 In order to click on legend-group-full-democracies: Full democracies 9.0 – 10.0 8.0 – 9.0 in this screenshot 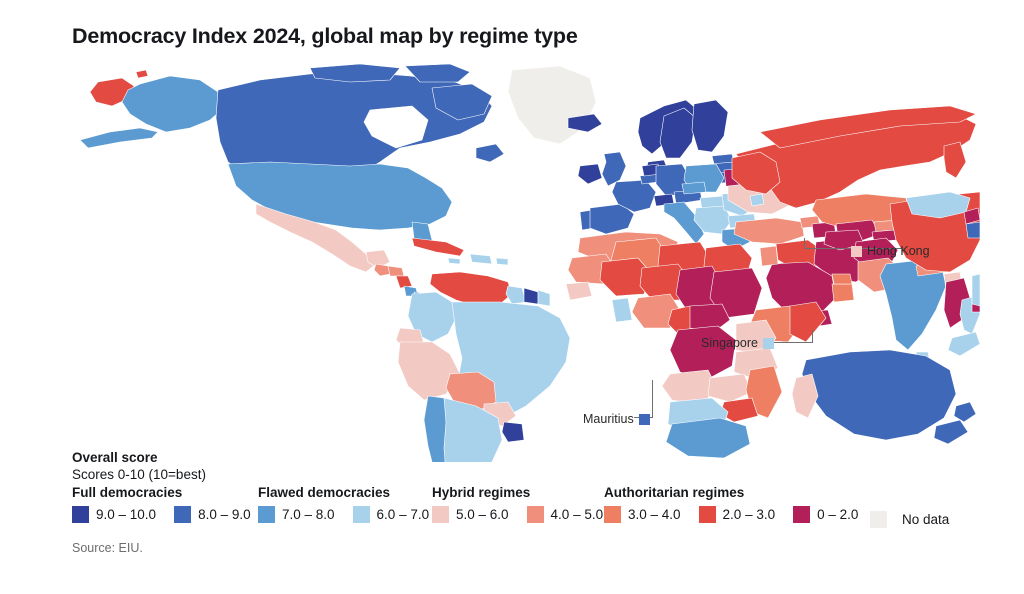, I will do `click(161, 503)`.